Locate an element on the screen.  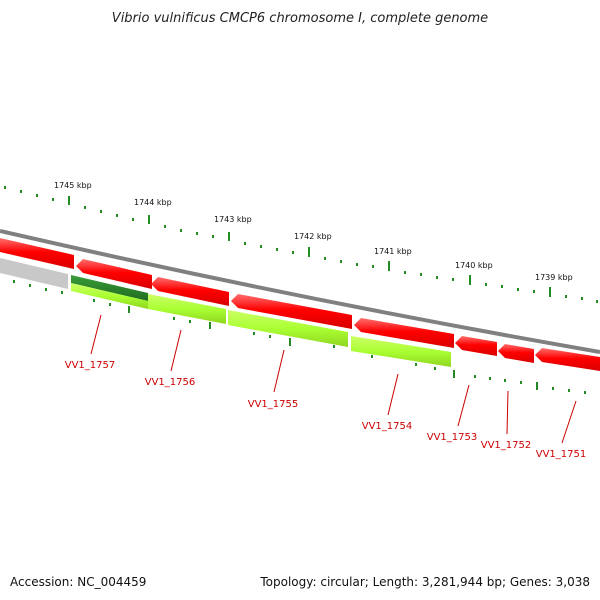
forward-strand-genes is located at coordinates (225, 312).